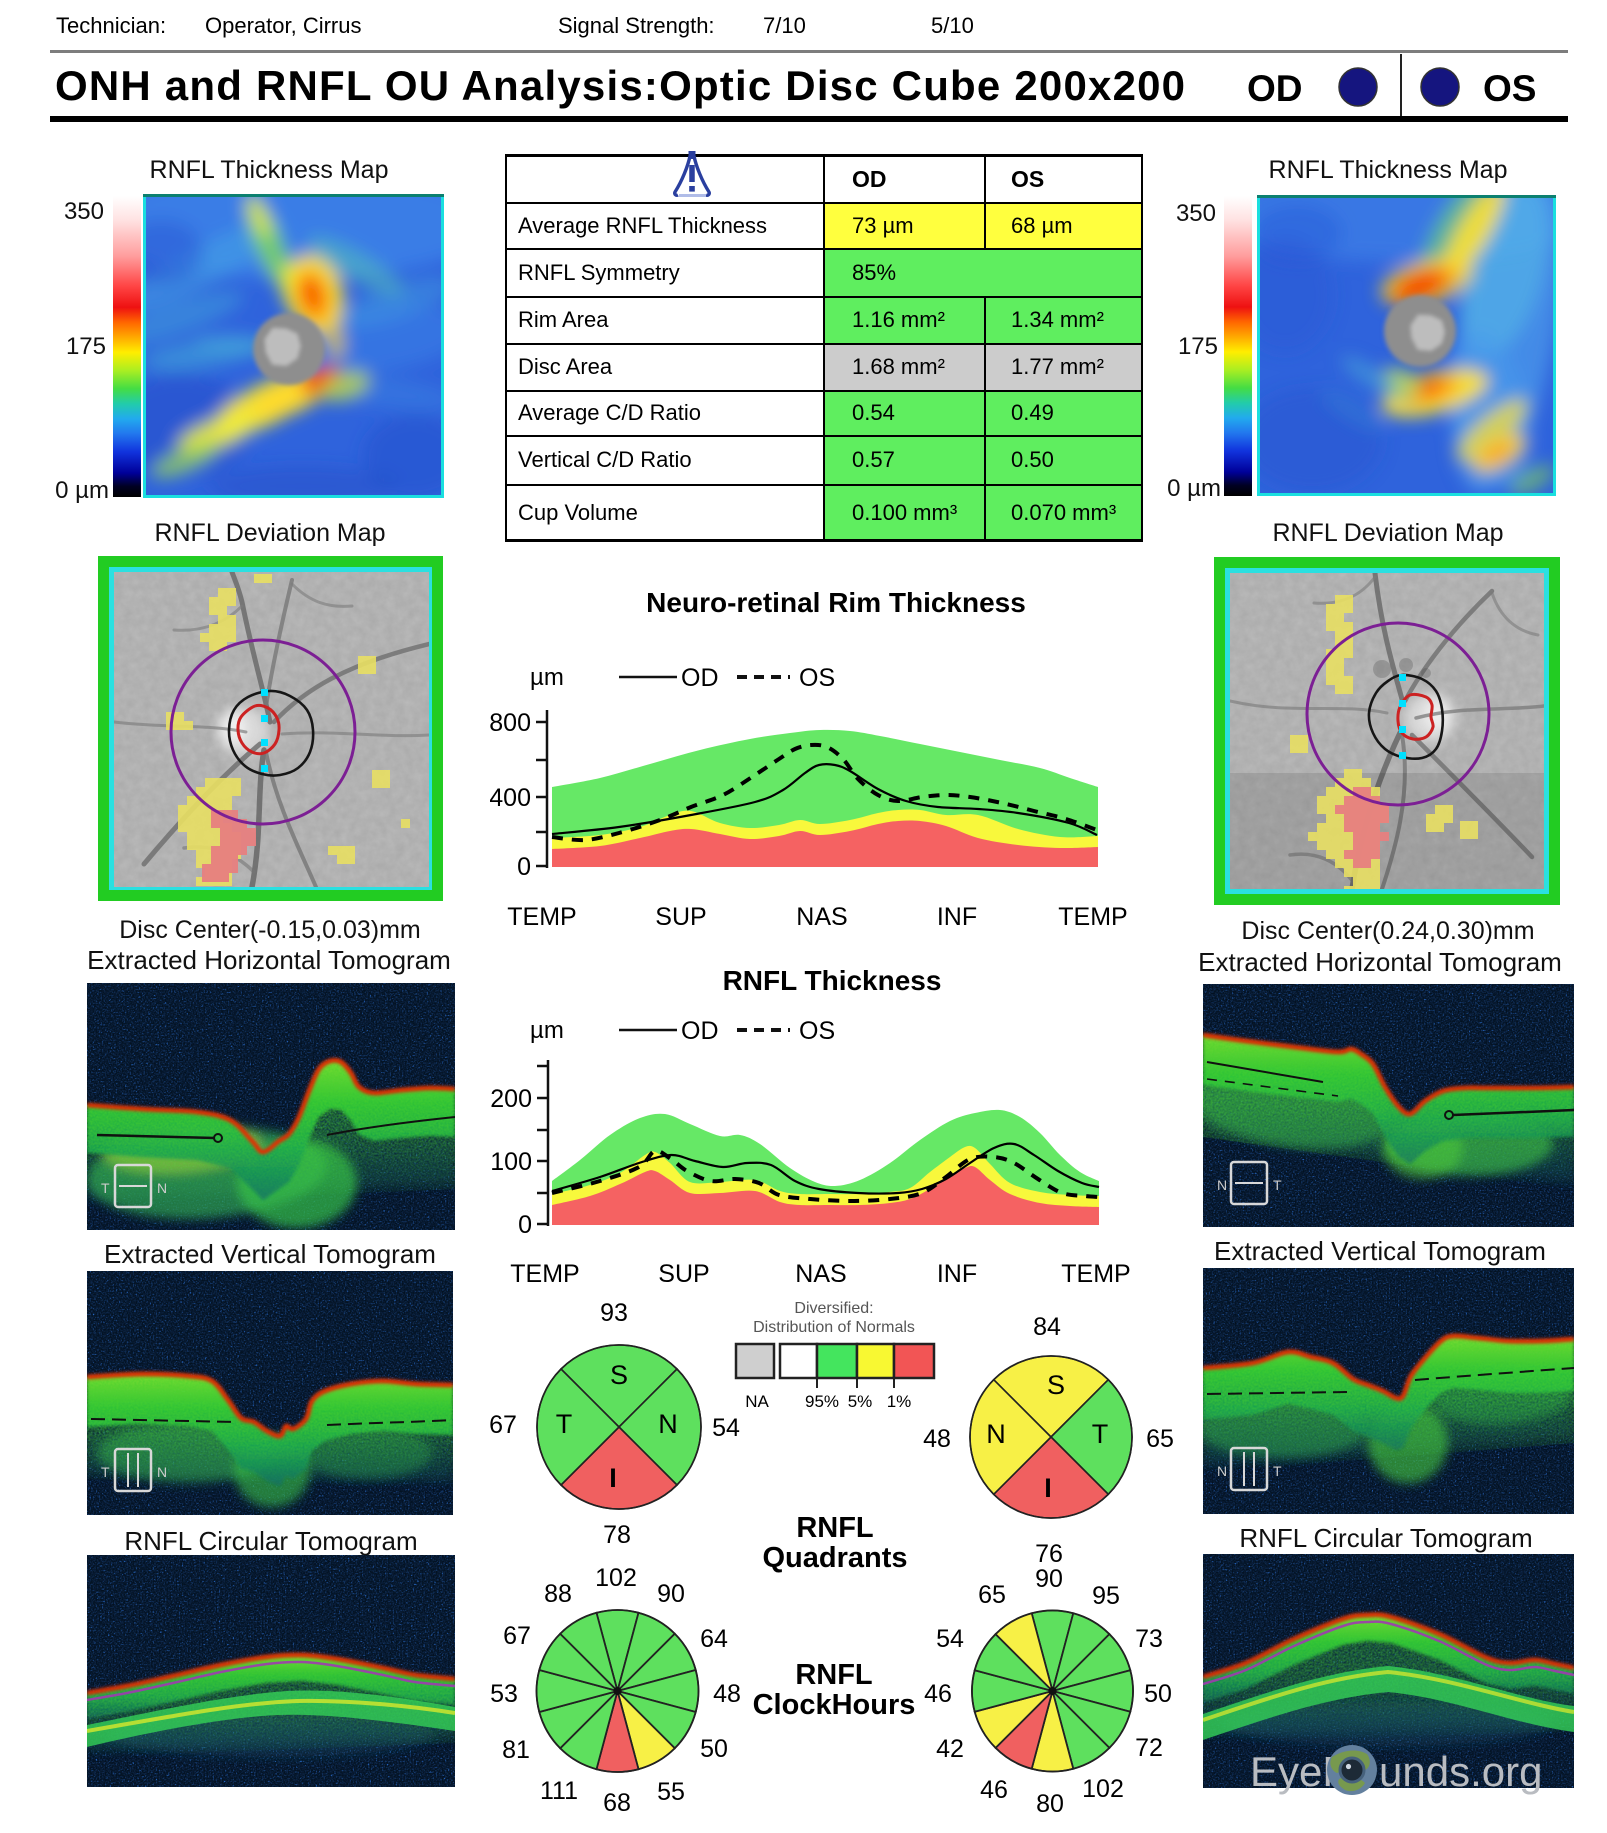 This screenshot has width=1607, height=1833. I want to click on svg-text: 1%, so click(899, 1401).